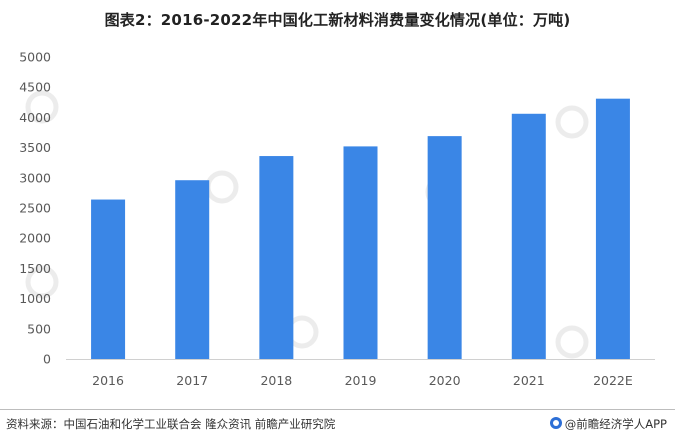  I want to click on x-tick-label: 2022E, so click(613, 380).